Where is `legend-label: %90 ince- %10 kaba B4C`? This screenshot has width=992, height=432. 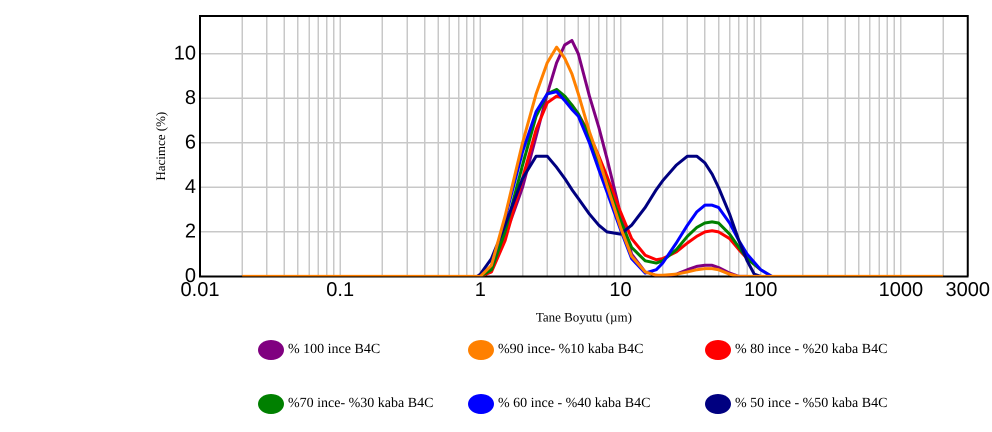
legend-label: %90 ince- %10 kaba B4C is located at coordinates (571, 350).